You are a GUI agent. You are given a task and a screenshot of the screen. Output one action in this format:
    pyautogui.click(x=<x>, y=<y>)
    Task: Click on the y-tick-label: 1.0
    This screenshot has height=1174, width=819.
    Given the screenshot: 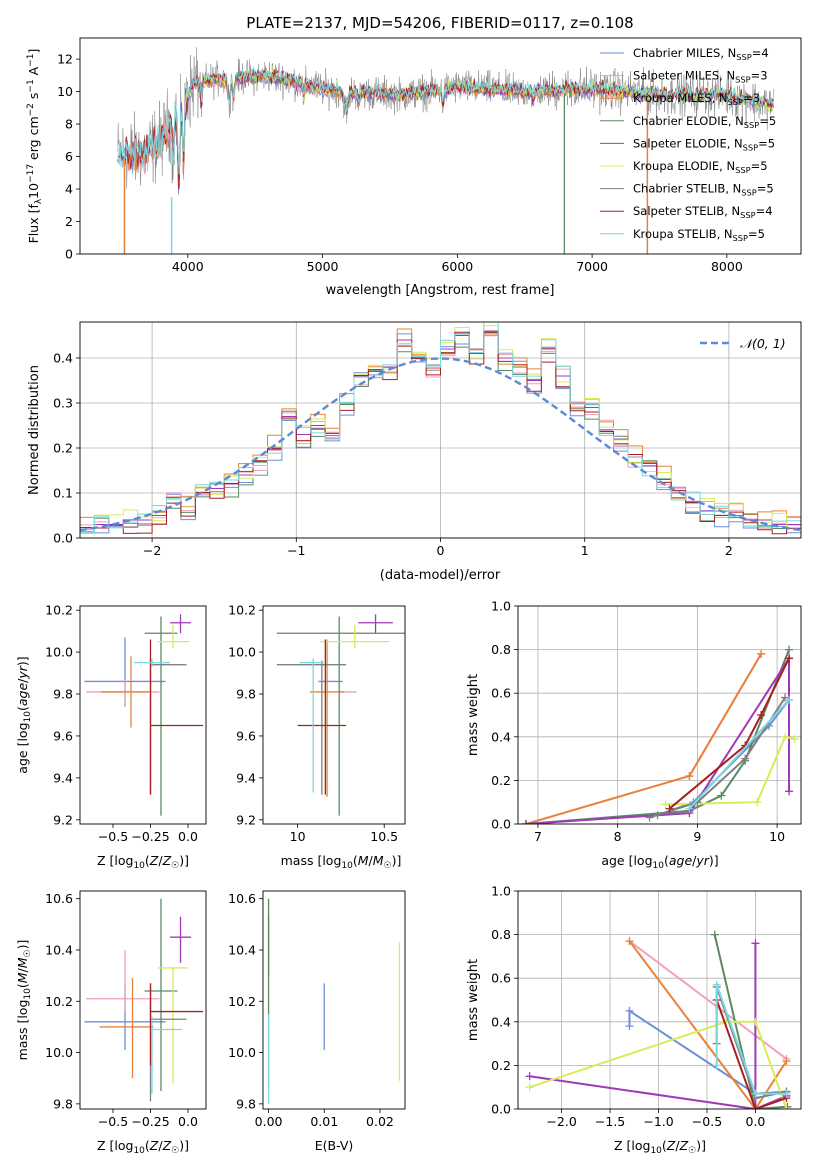 What is the action you would take?
    pyautogui.click(x=501, y=606)
    